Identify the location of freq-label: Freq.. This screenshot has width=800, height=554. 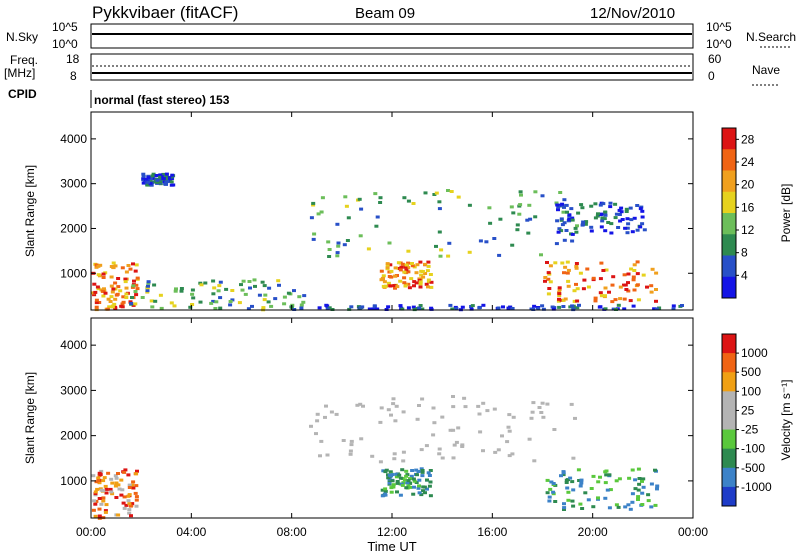
(24, 60).